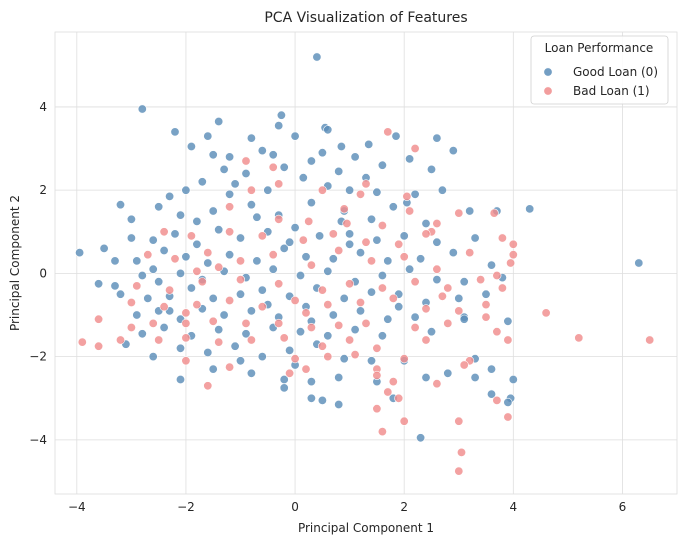  Describe the element at coordinates (513, 507) in the screenshot. I see `x-tick-label: 4` at that location.